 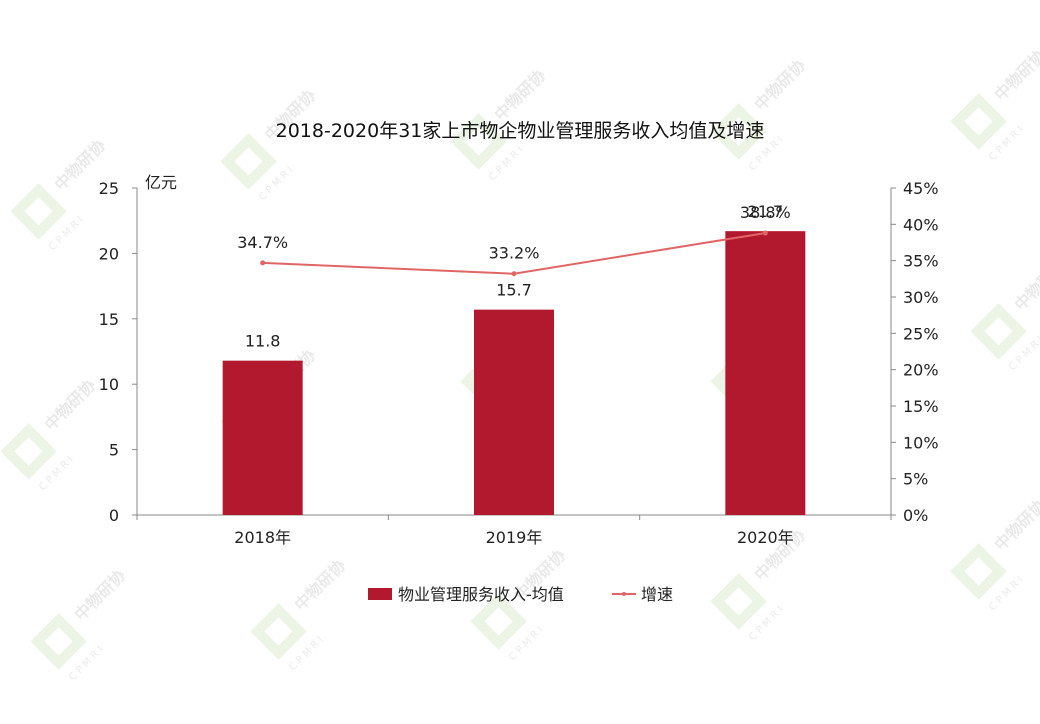 I want to click on left-axis-tick-label: 20, so click(x=109, y=253).